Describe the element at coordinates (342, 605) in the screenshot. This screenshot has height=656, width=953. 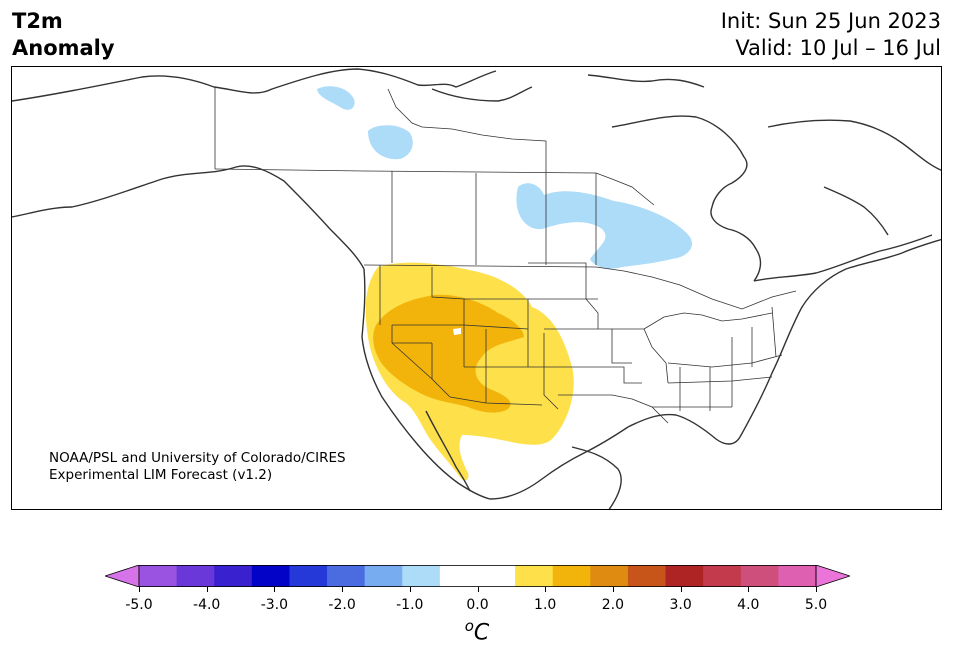
I see `colorbar-tick-label: -2.0` at that location.